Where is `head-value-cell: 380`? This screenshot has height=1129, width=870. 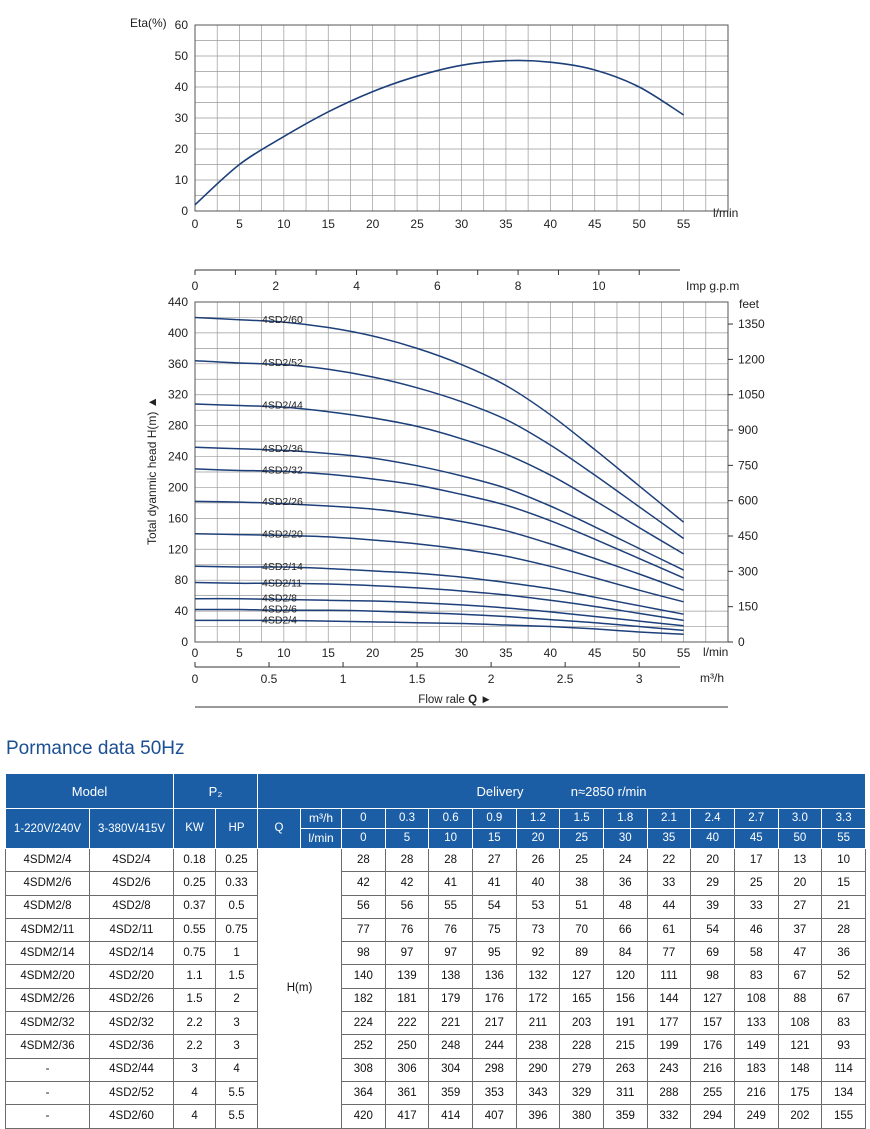 head-value-cell: 380 is located at coordinates (581, 1116).